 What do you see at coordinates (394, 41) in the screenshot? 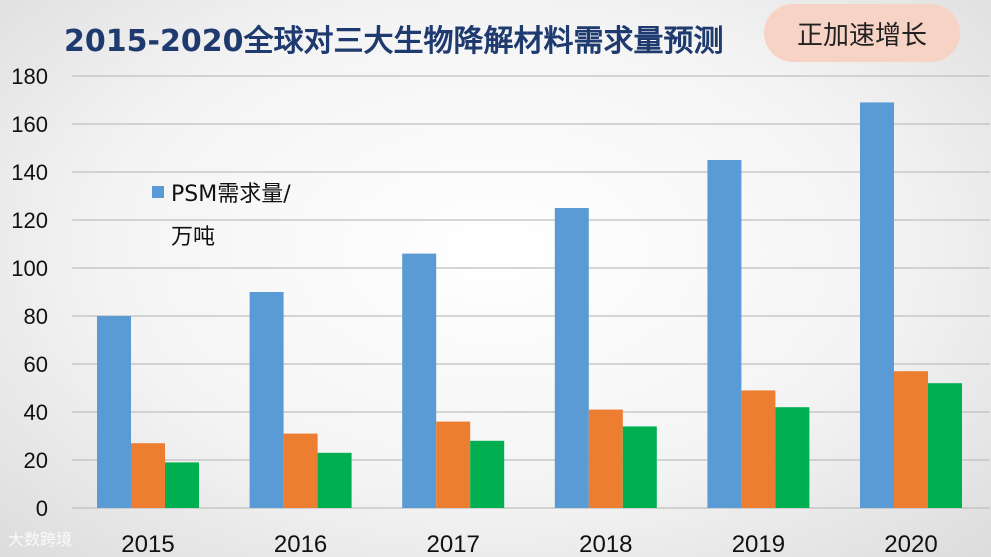
I see `chart-title: 2015-2020全球对三大生物降解材料需求量预测` at bounding box center [394, 41].